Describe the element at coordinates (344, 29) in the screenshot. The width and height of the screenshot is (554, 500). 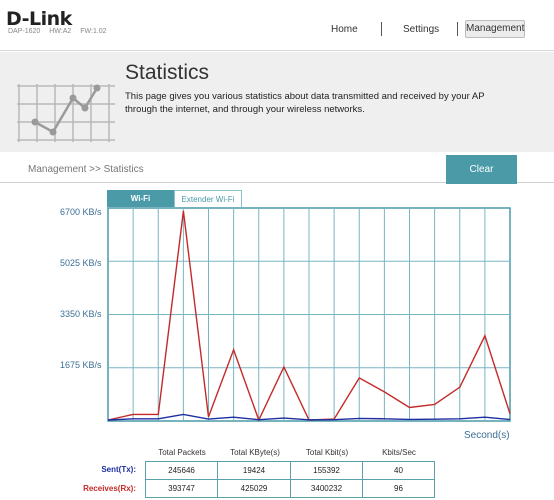
I see `nav-home: Home` at that location.